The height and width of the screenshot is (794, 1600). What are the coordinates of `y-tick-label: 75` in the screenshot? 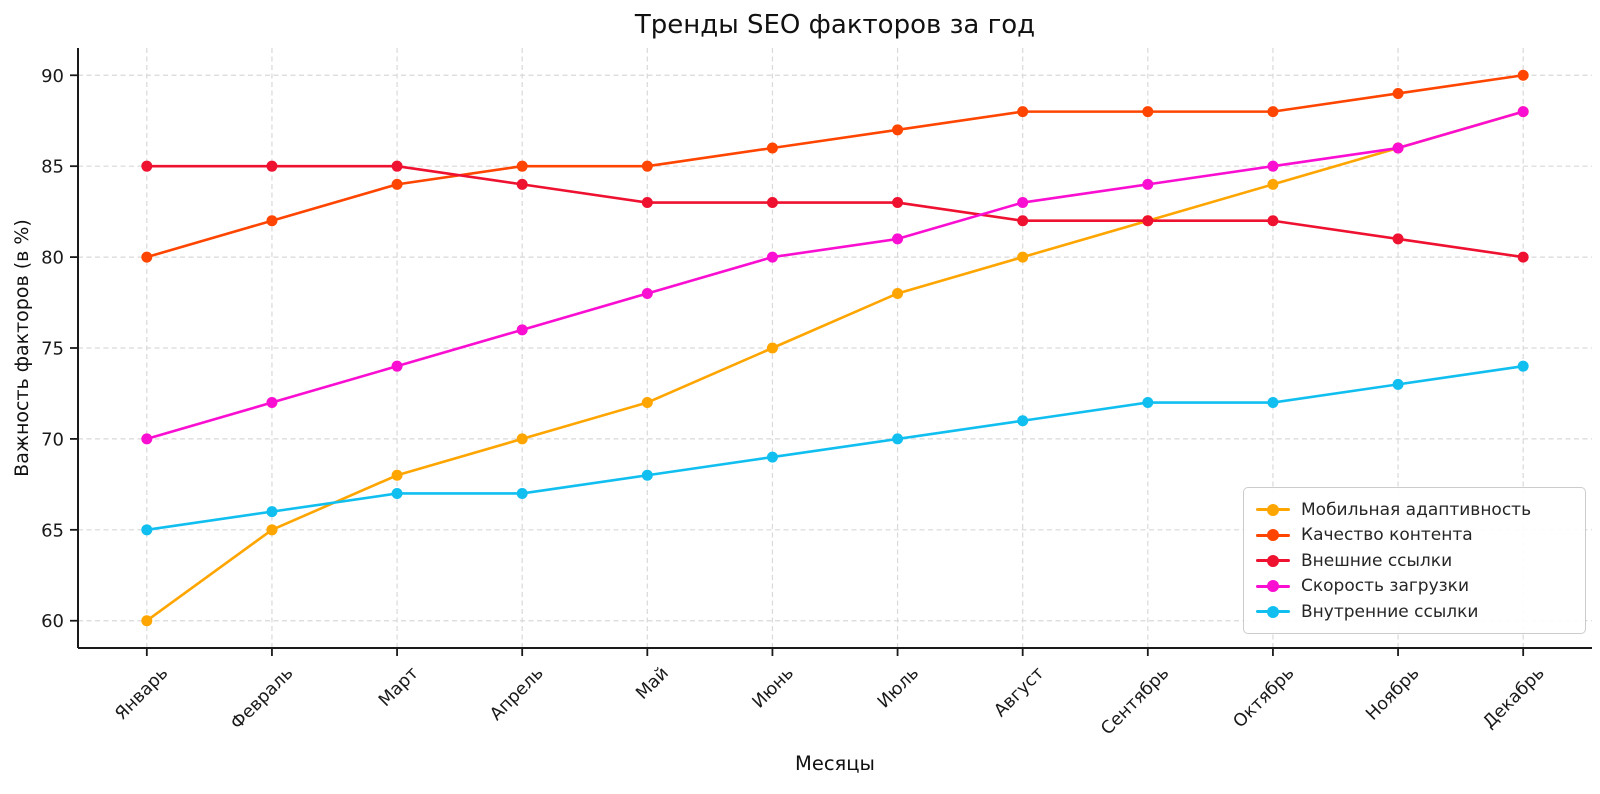 It's located at (52, 349).